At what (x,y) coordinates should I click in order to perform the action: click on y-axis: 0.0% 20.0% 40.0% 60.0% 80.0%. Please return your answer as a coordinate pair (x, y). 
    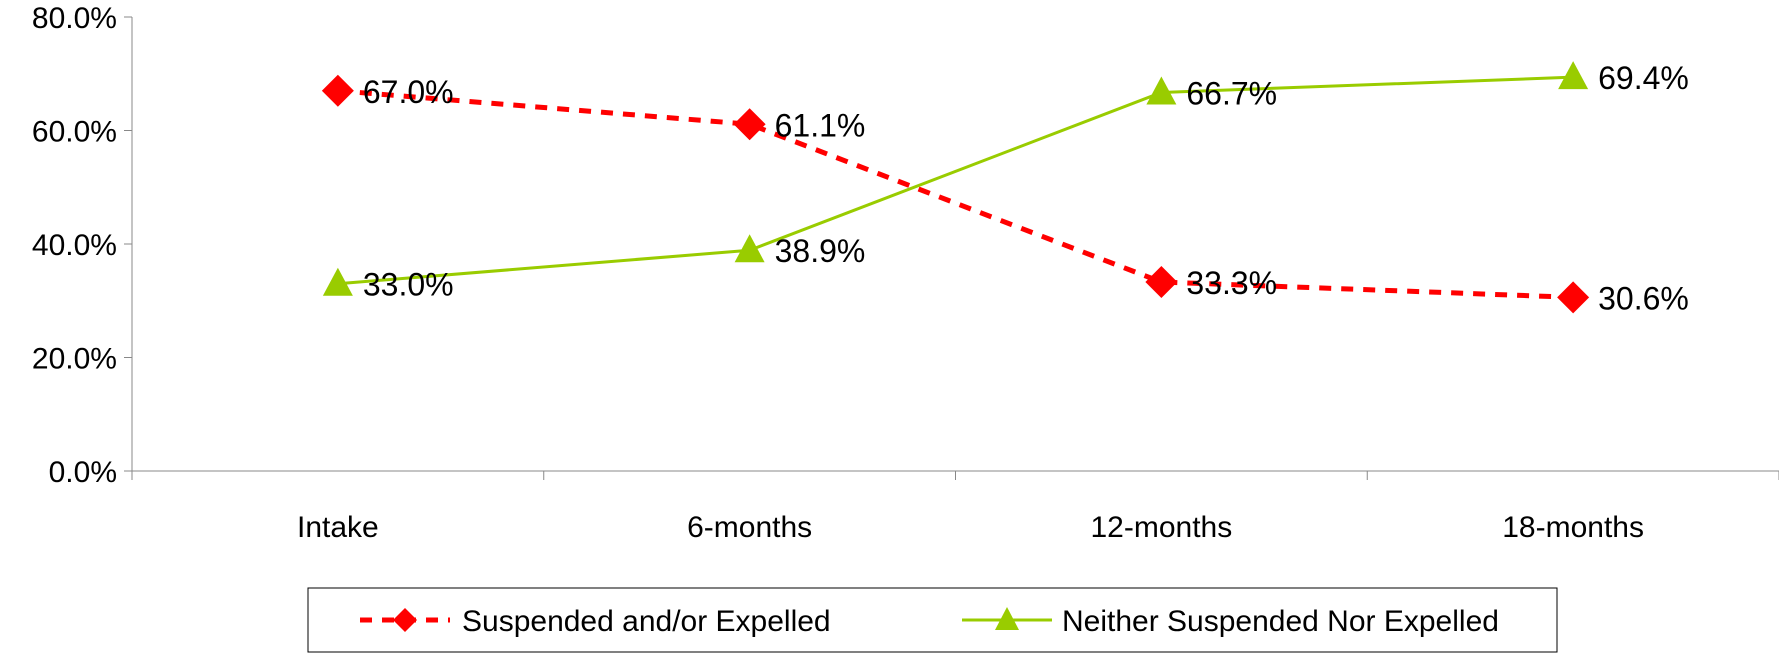
    Looking at the image, I should click on (82, 245).